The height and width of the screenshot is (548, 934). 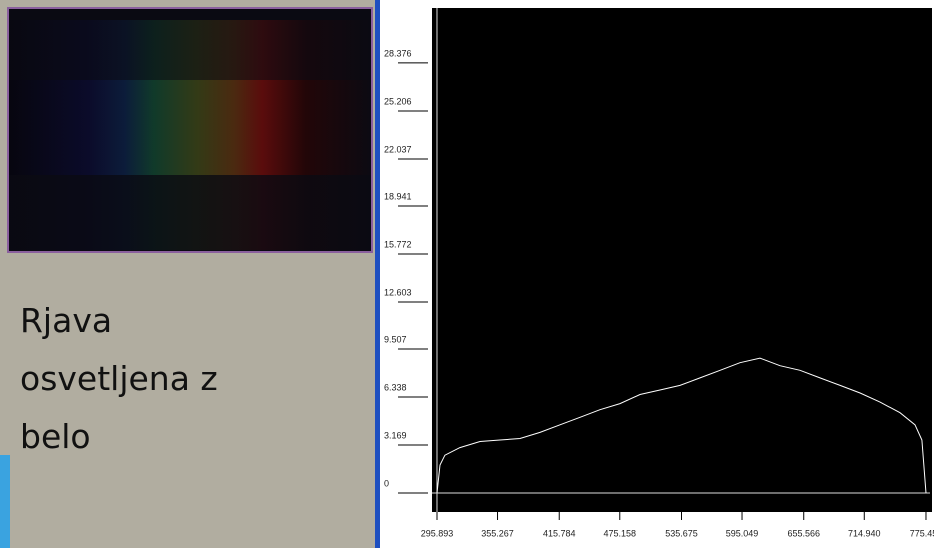 I want to click on y-tick-label: 22.037, so click(x=398, y=149).